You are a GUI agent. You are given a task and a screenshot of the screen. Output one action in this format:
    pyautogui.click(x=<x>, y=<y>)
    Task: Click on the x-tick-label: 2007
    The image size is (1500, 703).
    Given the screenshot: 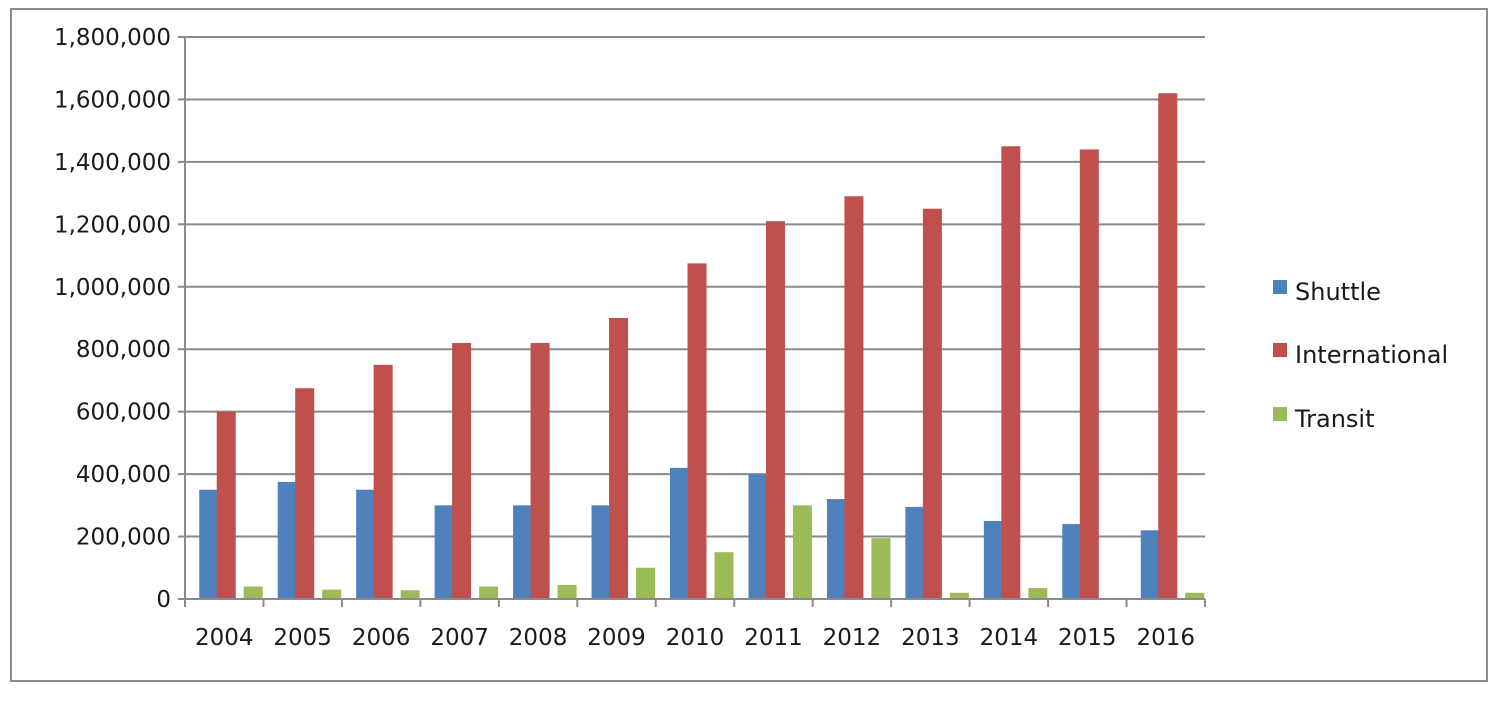 What is the action you would take?
    pyautogui.click(x=459, y=638)
    